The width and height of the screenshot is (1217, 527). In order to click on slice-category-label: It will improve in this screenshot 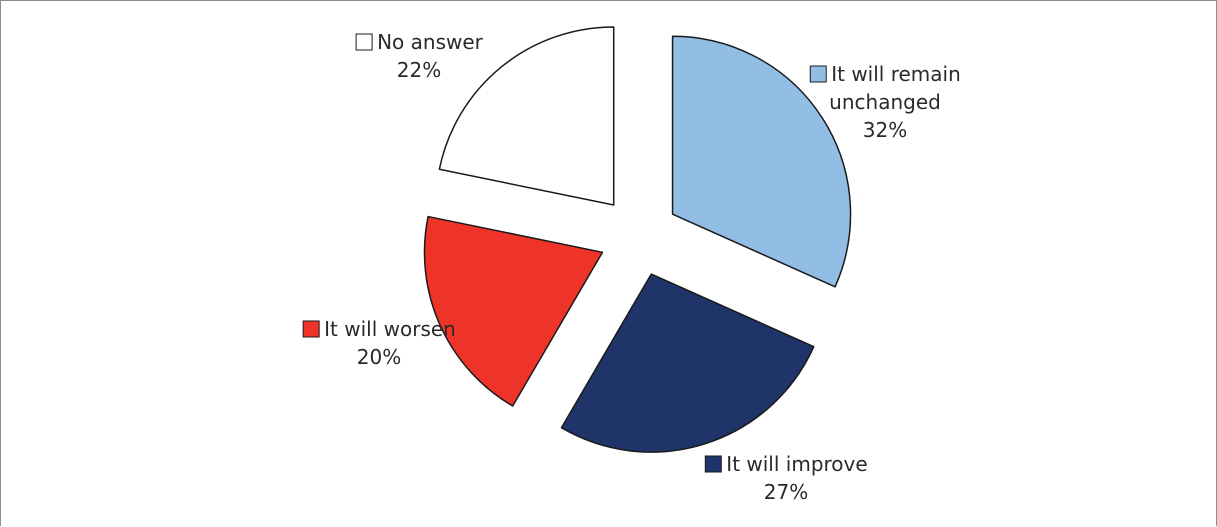, I will do `click(796, 464)`.